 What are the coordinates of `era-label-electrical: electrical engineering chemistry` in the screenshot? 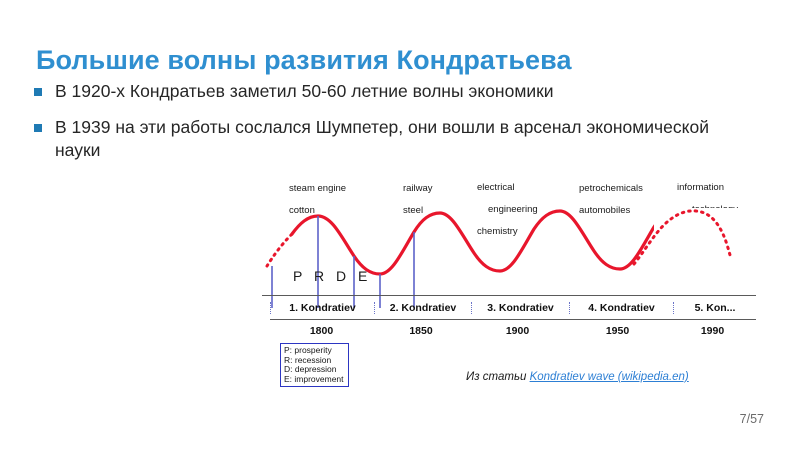 It's located at (507, 204).